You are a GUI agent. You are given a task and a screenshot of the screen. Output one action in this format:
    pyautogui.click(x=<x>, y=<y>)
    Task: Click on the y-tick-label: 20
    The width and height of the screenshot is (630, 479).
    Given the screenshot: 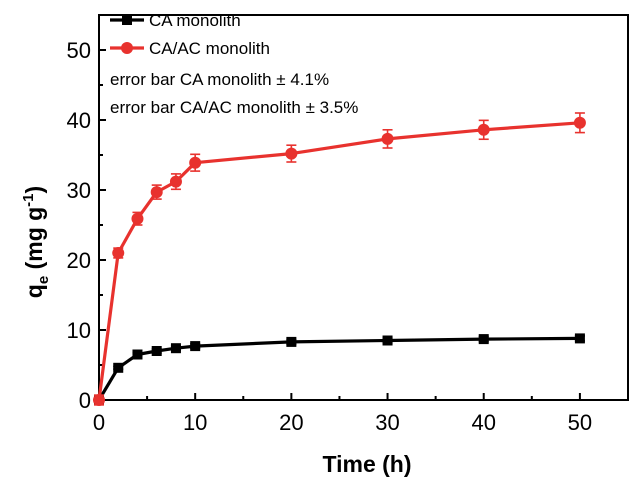 What is the action you would take?
    pyautogui.click(x=79, y=260)
    